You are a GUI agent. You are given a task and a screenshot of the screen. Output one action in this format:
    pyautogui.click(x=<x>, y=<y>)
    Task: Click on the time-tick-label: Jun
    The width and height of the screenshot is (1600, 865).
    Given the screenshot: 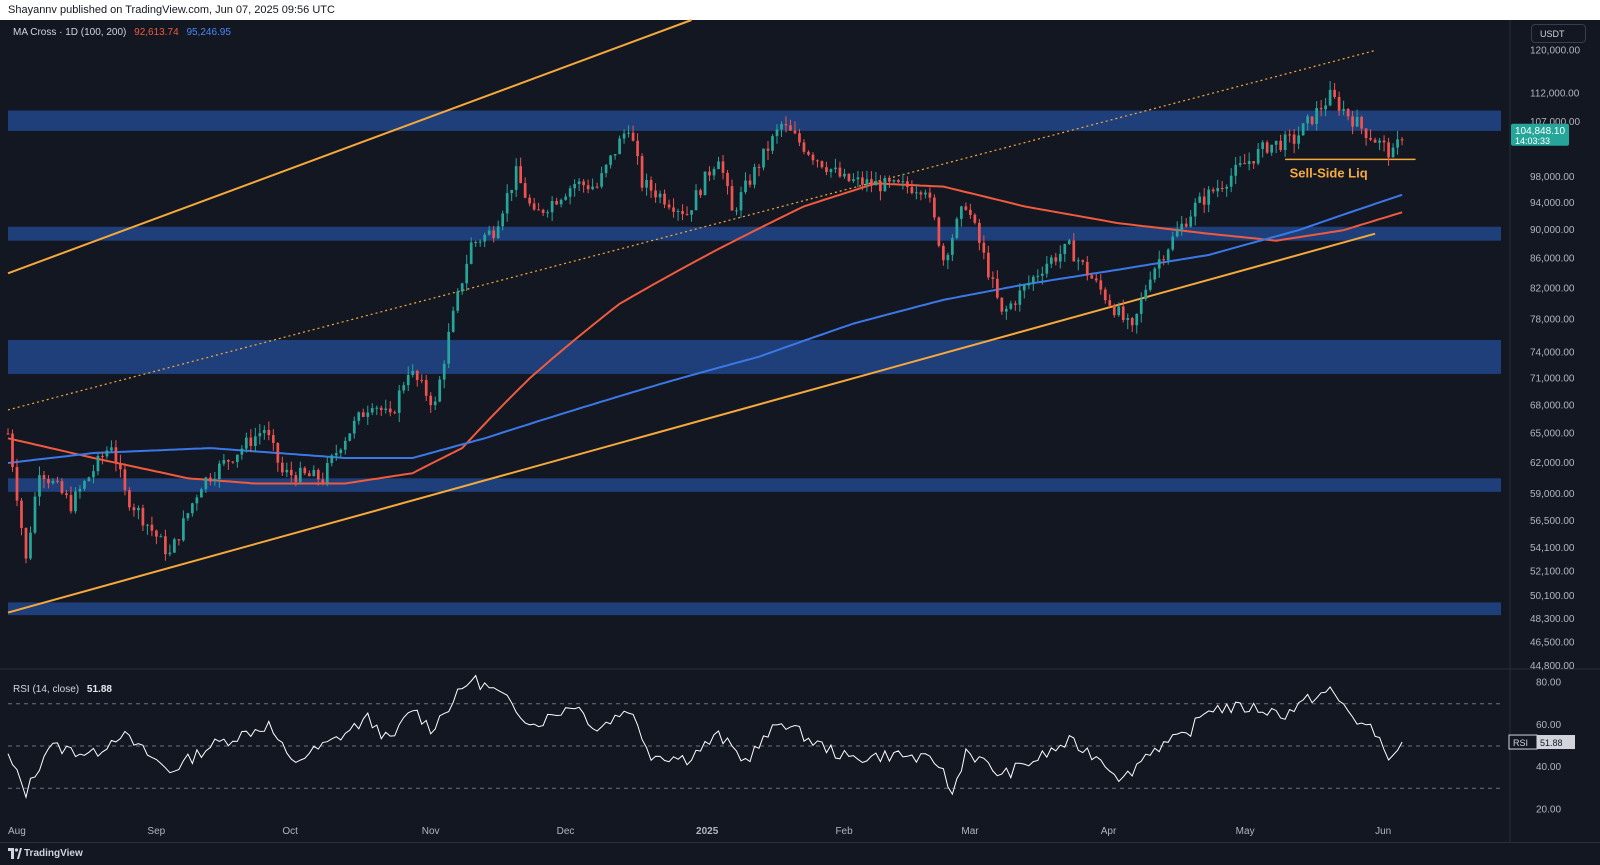 What is the action you would take?
    pyautogui.click(x=1383, y=831)
    